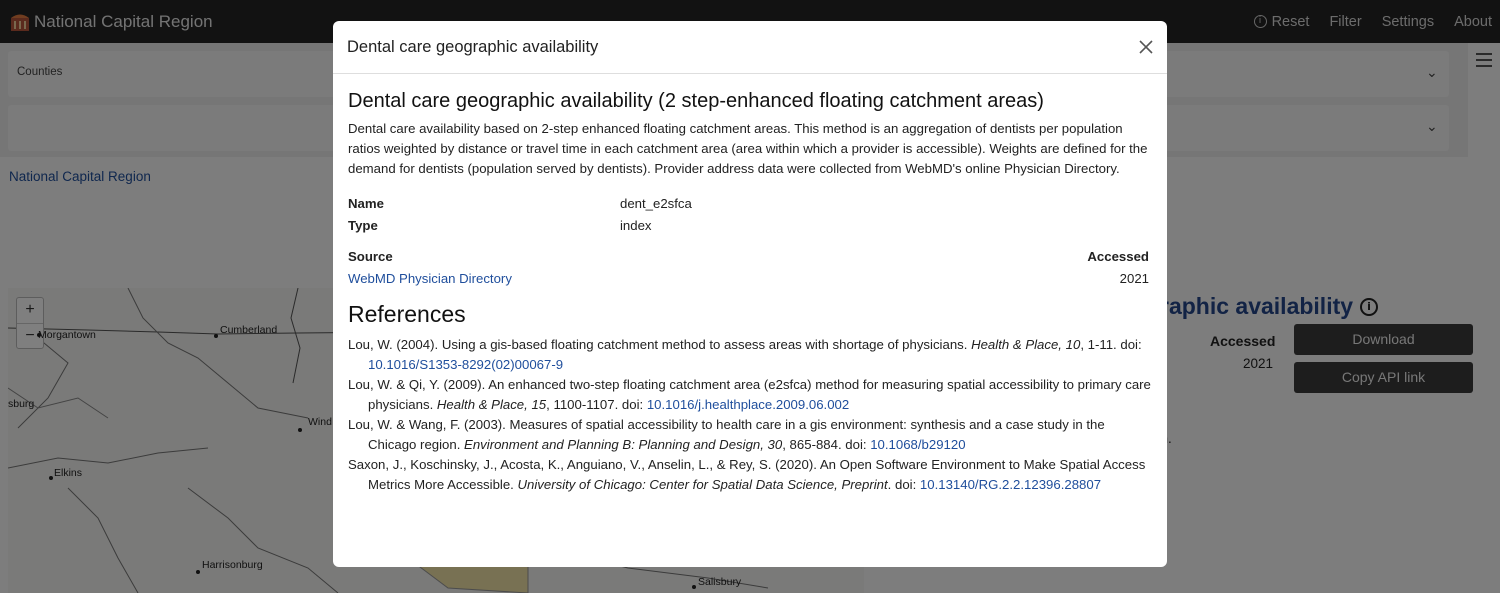 The width and height of the screenshot is (1500, 593). Describe the element at coordinates (656, 203) in the screenshot. I see `name-value: dent_e2sfca` at that location.